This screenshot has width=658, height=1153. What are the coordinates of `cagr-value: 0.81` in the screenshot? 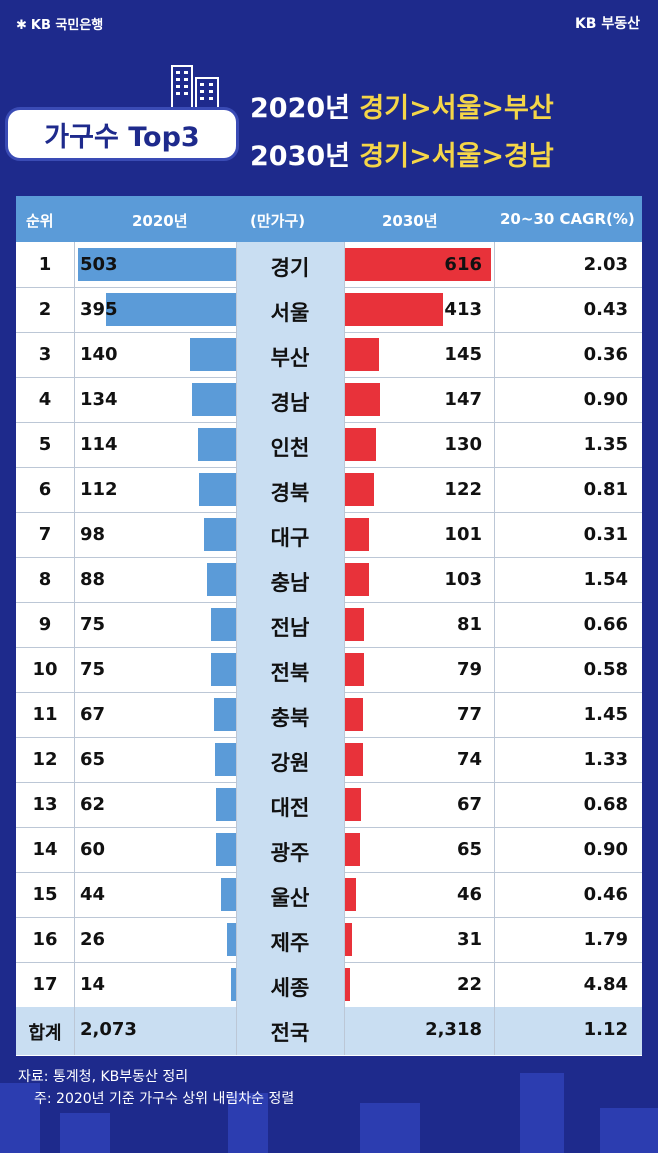 It's located at (605, 489).